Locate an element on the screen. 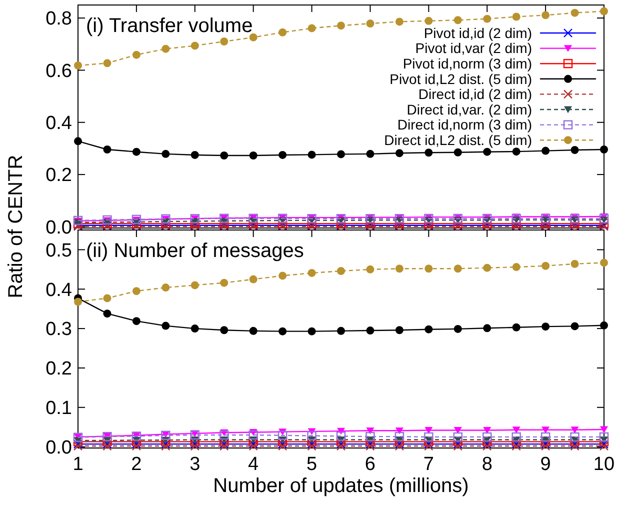 The image size is (626, 506). x-tick-label: 5 is located at coordinates (312, 464).